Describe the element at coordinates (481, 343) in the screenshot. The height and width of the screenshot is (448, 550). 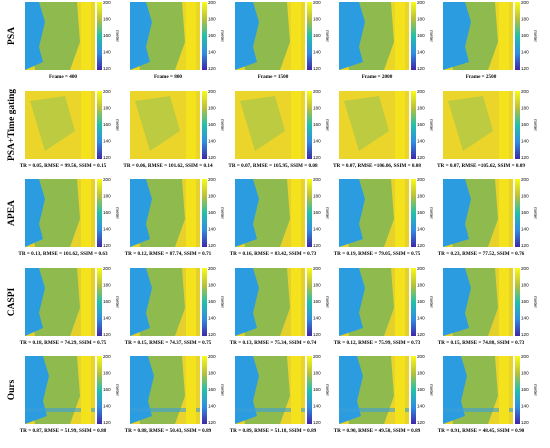
I see `caption: TR = 0.15, RMSE = 74.88, SSIM = 0.73` at that location.